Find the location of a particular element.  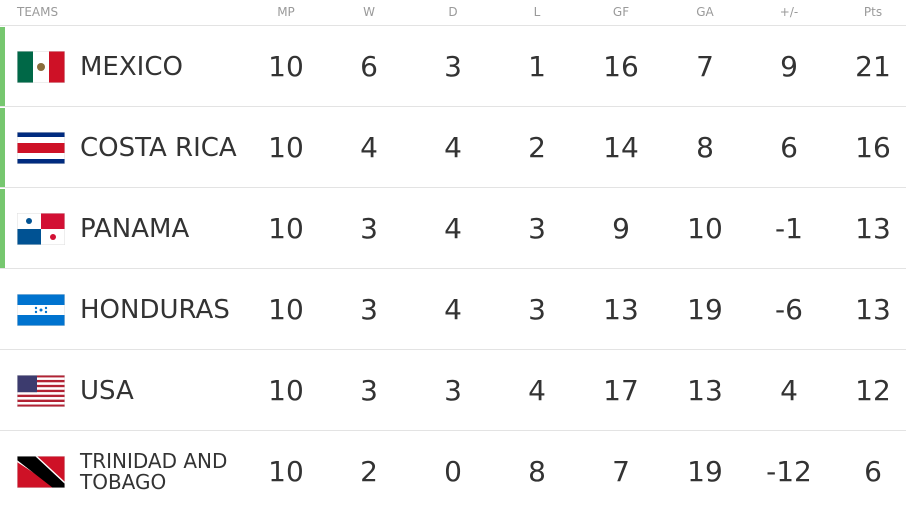

stat-cell: -1 is located at coordinates (789, 228).